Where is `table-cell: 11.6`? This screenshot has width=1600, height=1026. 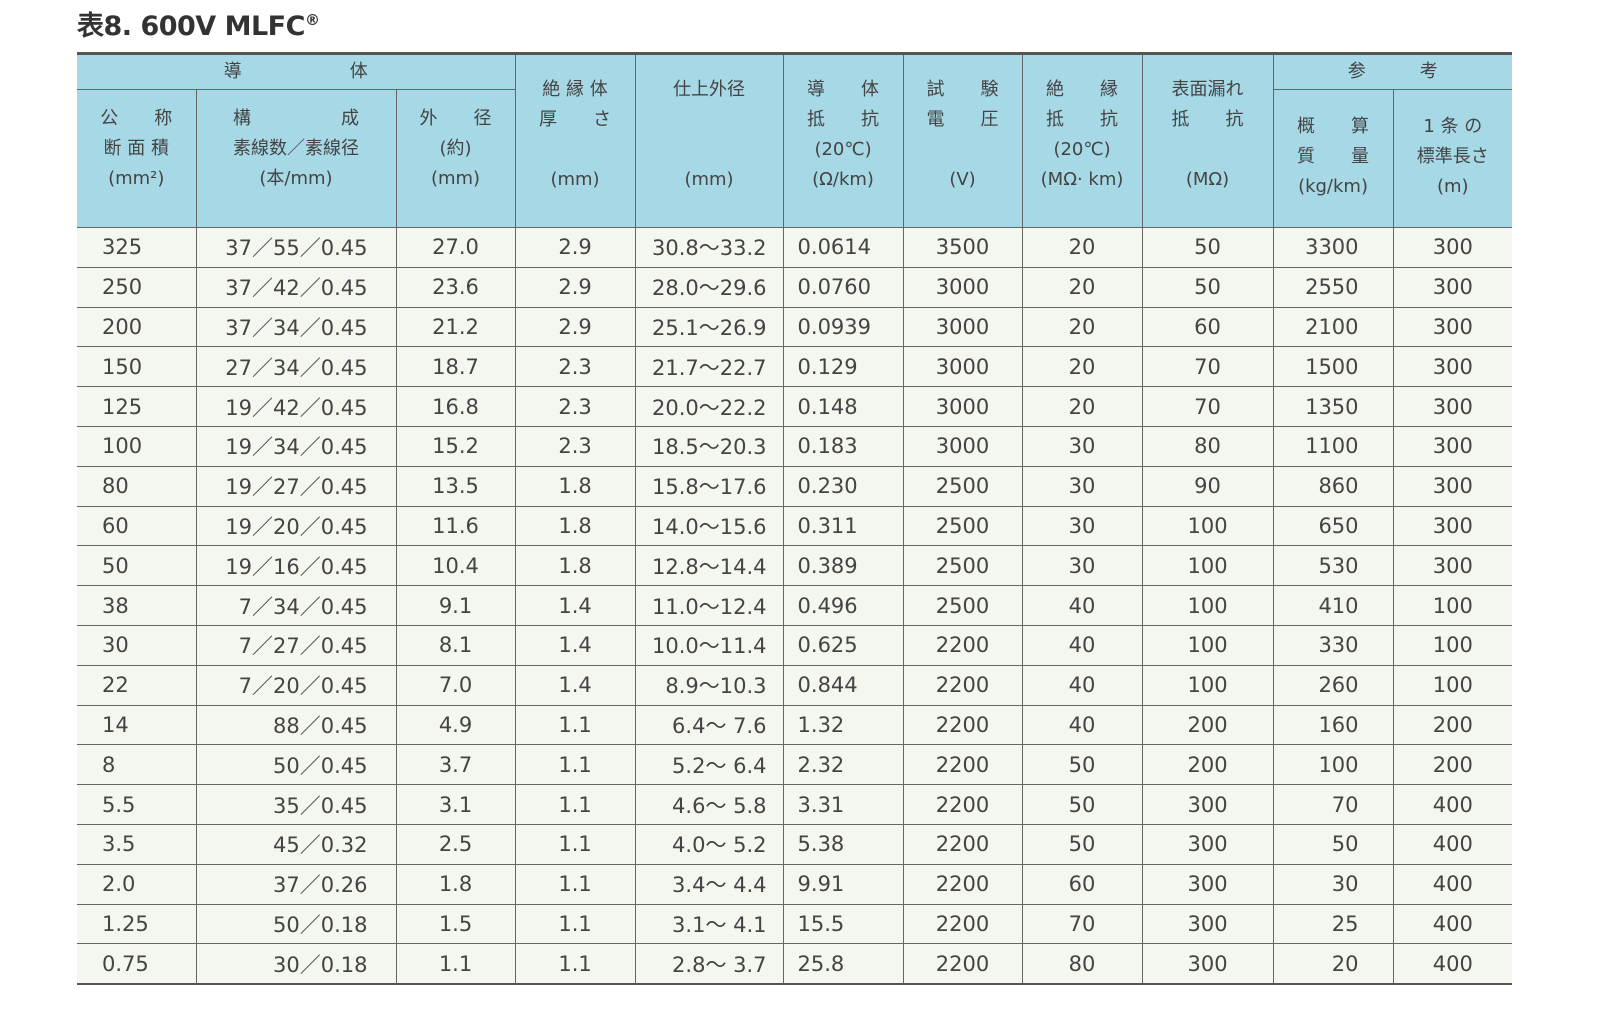
table-cell: 11.6 is located at coordinates (455, 526).